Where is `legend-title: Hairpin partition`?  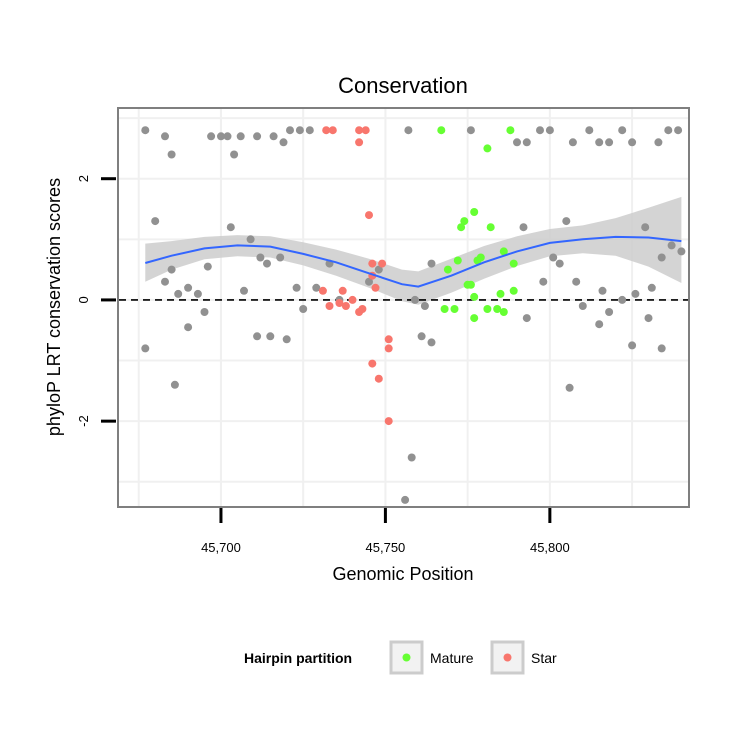
legend-title: Hairpin partition is located at coordinates (298, 658).